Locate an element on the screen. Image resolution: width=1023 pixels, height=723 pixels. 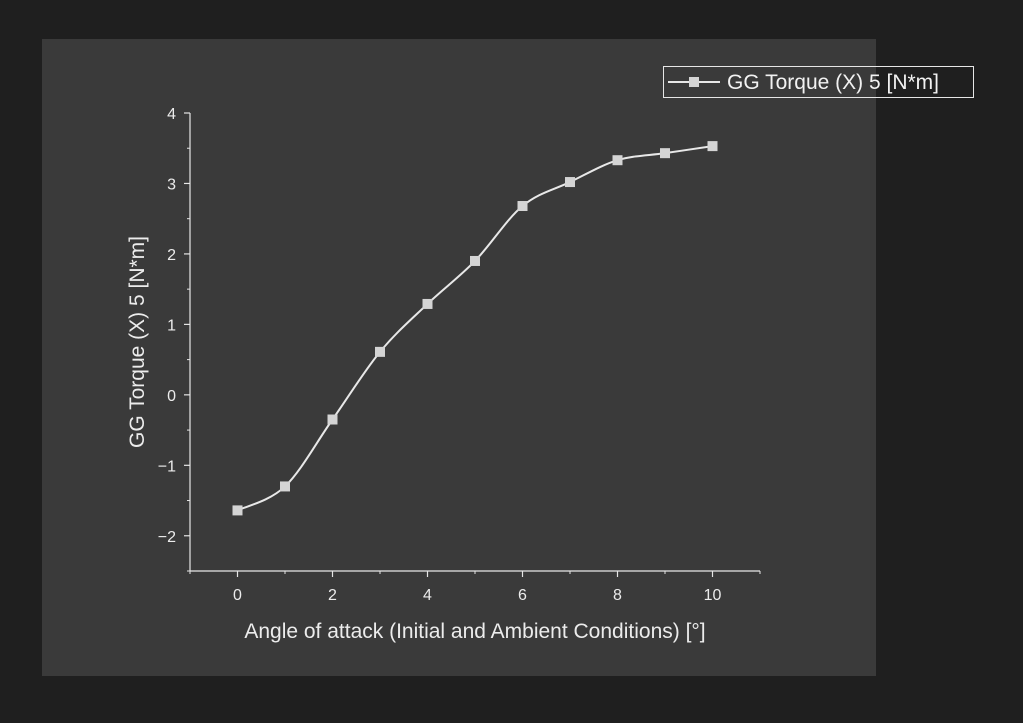
legend: GG Torque (X) 5 [N*m] is located at coordinates (818, 82).